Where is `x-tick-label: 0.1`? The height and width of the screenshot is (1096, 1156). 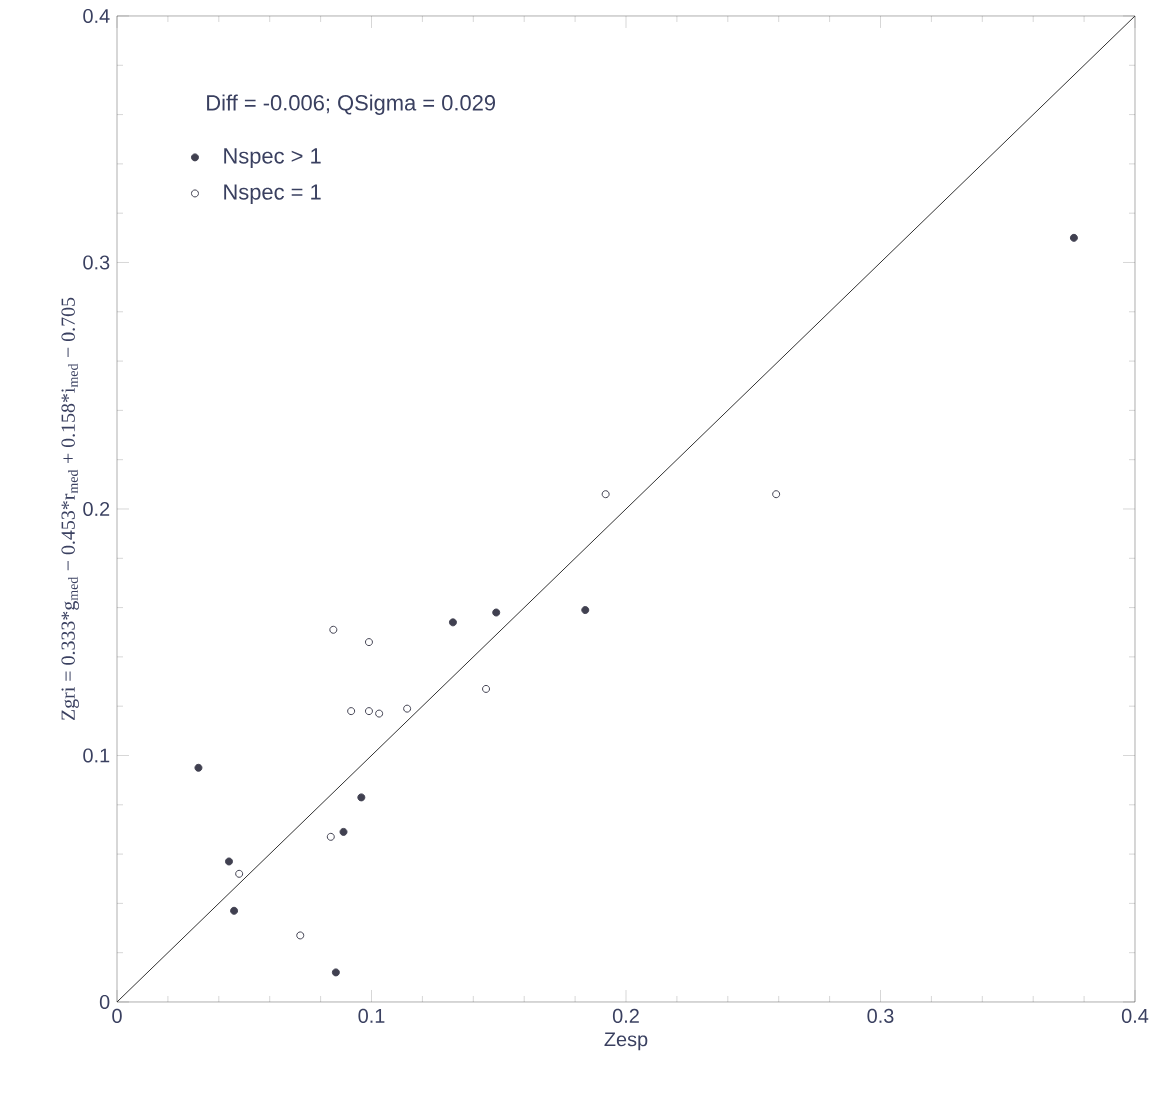 x-tick-label: 0.1 is located at coordinates (371, 1015).